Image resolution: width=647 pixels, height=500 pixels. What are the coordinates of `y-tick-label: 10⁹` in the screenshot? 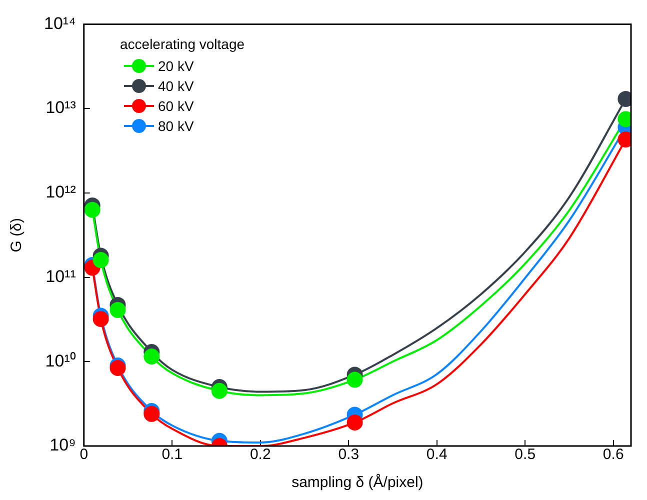 It's located at (63, 445).